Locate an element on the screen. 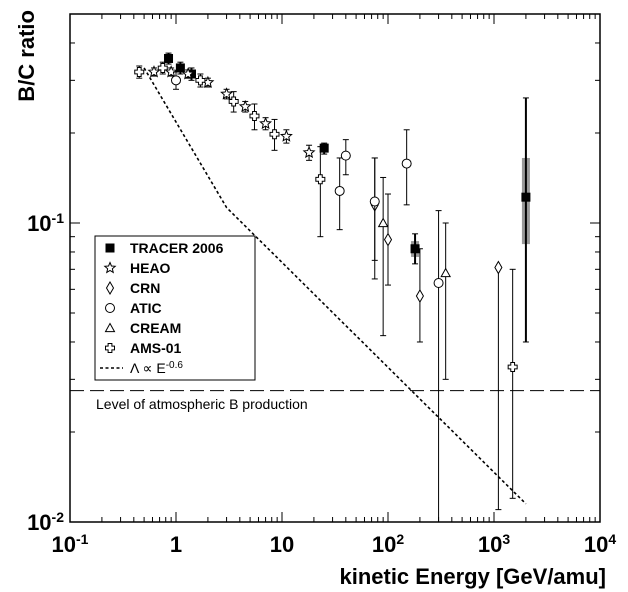  series-heao is located at coordinates (231, 113).